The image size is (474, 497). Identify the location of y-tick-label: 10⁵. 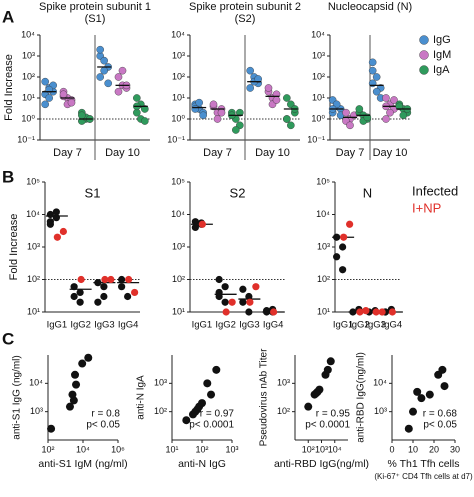
(33, 181).